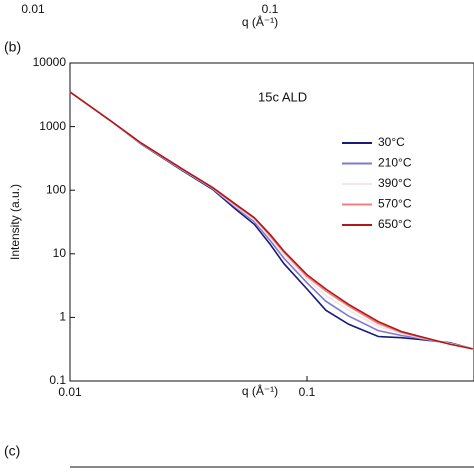  Describe the element at coordinates (307, 392) in the screenshot. I see `x-tick-label: 0.1` at that location.